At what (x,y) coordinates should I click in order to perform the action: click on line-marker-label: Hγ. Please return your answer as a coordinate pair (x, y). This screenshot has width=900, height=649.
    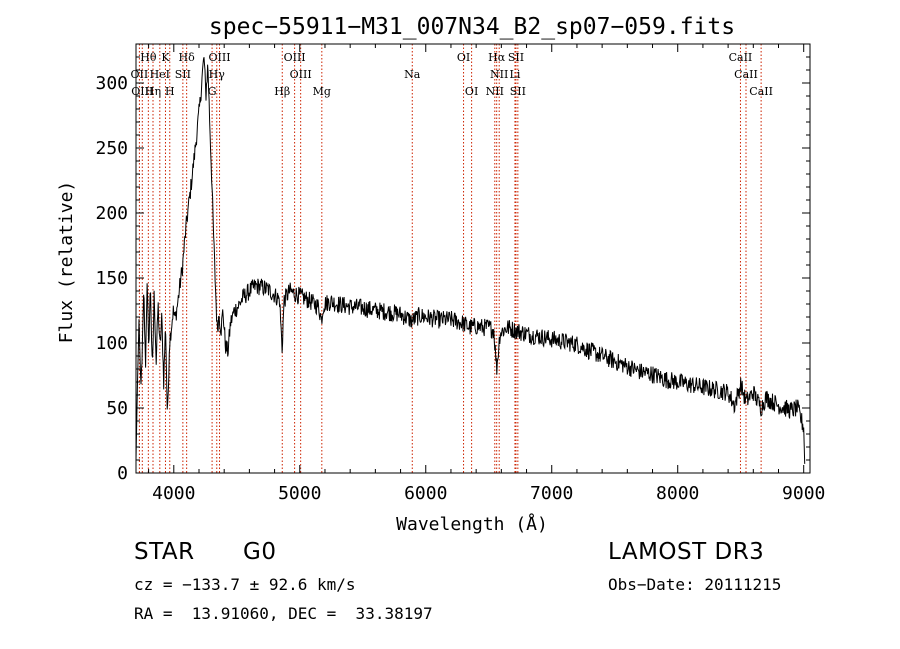
    Looking at the image, I should click on (217, 74).